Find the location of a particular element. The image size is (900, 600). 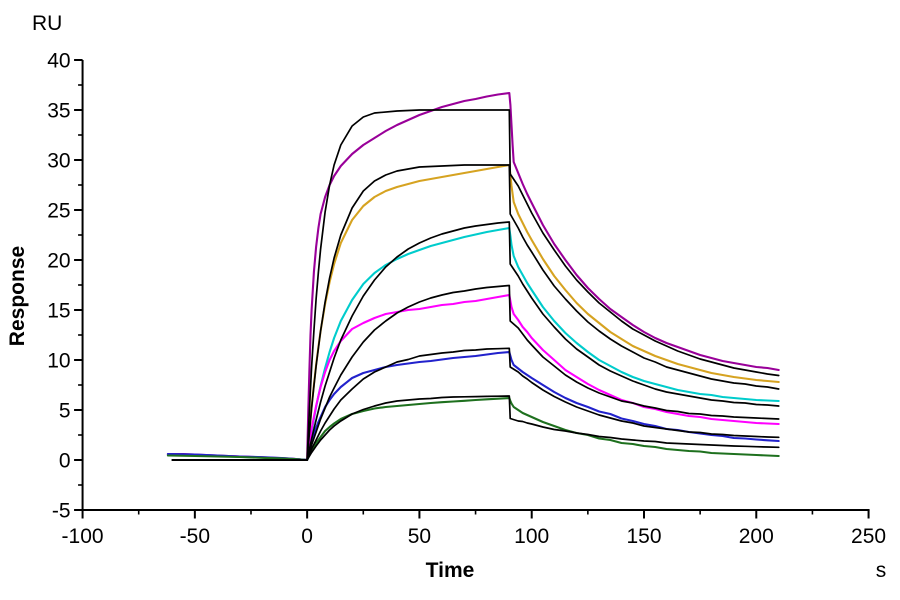

curve-data-green is located at coordinates (473, 429).